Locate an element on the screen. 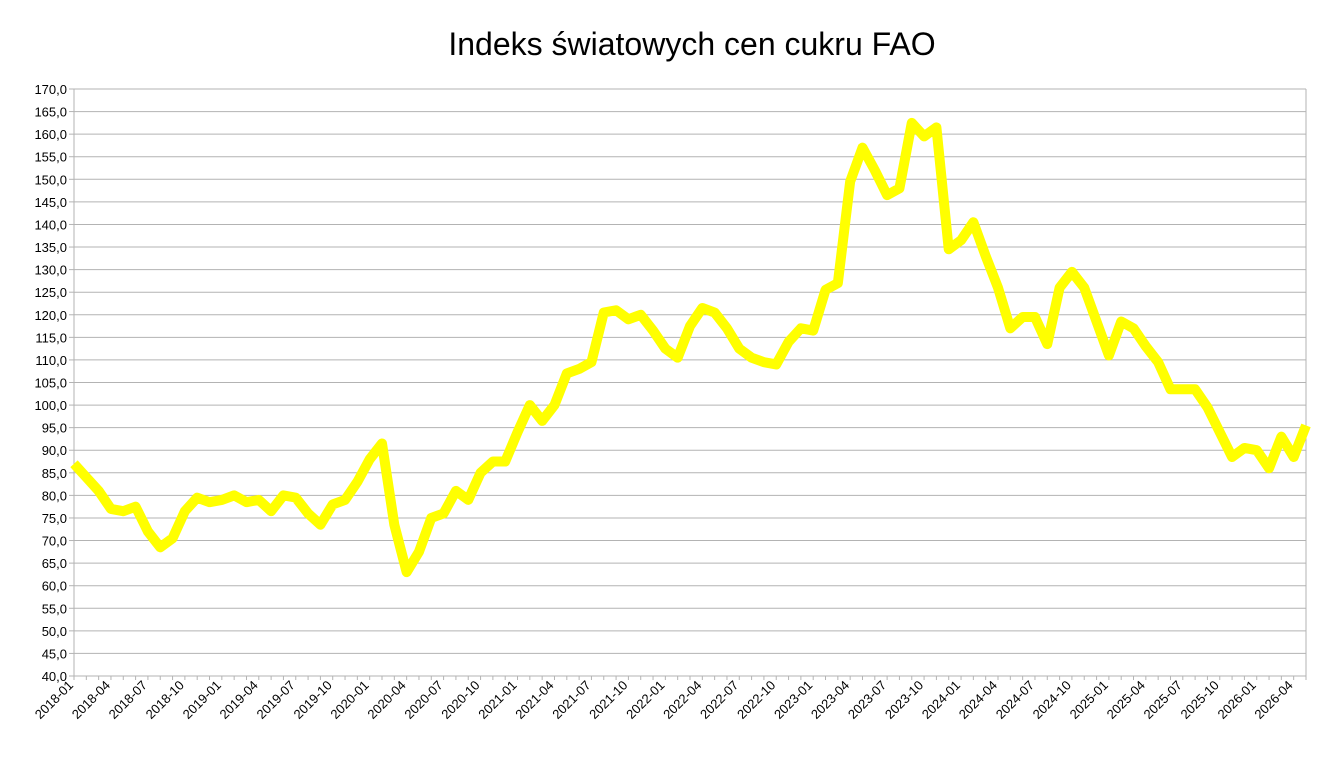  y-tick-label: 40,0 is located at coordinates (54, 676).